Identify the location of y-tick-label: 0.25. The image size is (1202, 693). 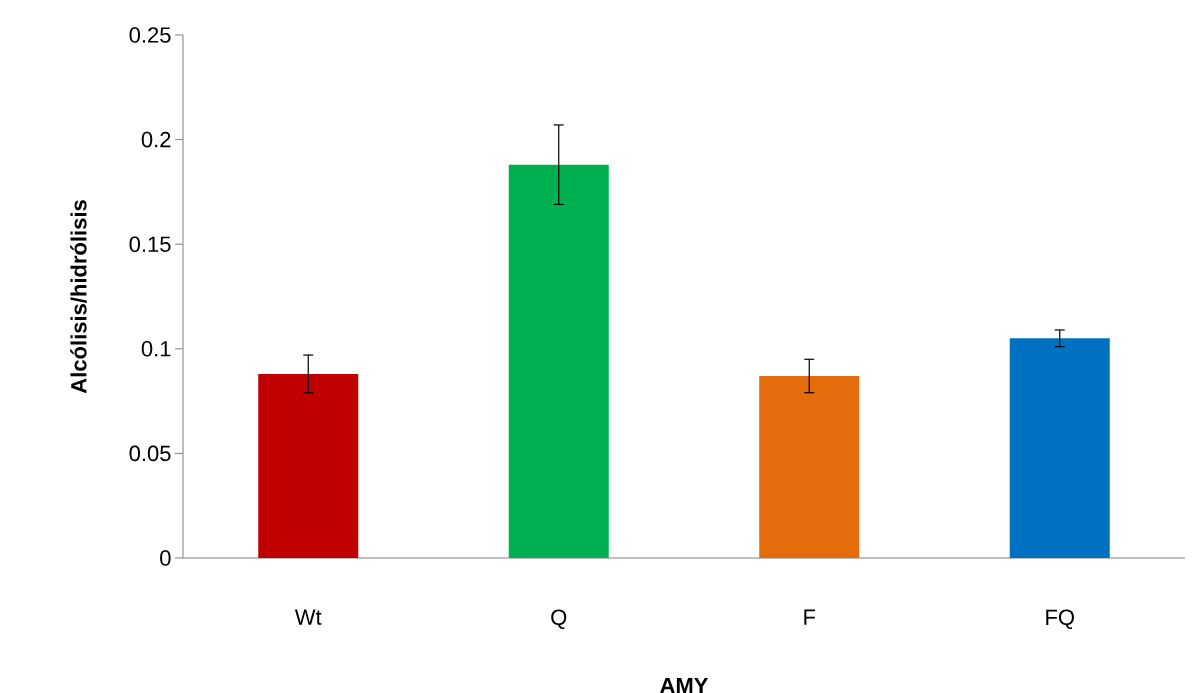
(150, 35).